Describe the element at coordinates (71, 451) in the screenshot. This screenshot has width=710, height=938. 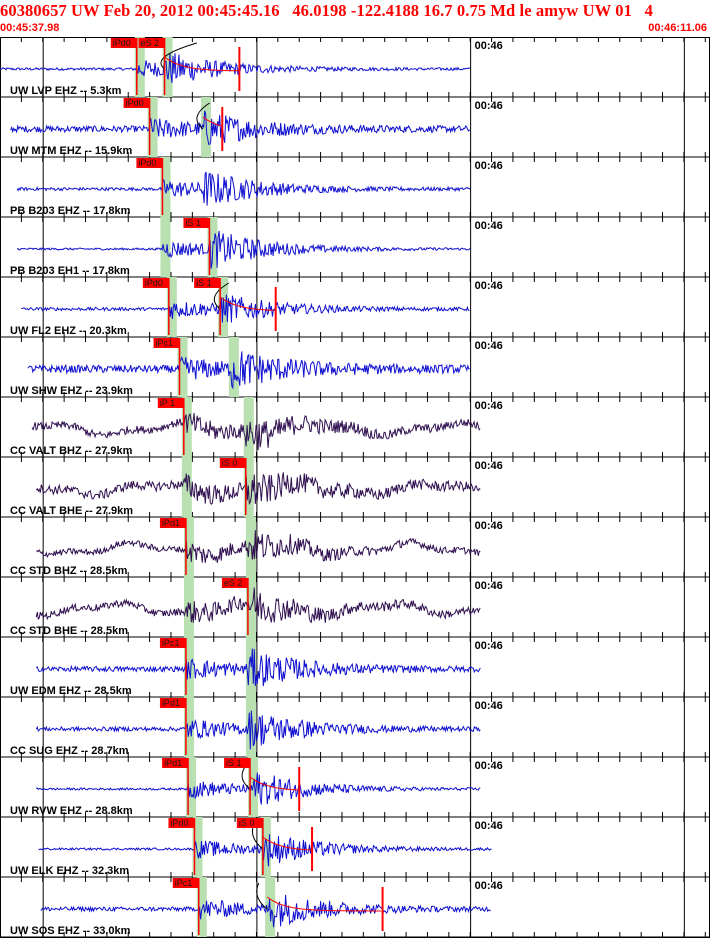
I see `station-label: CC VALT BHZ -- 27.9km` at that location.